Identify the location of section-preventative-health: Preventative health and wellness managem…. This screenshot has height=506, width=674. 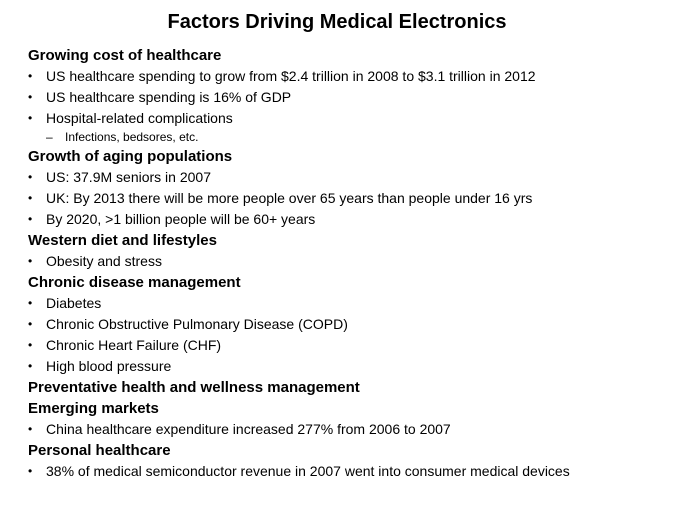
(348, 387).